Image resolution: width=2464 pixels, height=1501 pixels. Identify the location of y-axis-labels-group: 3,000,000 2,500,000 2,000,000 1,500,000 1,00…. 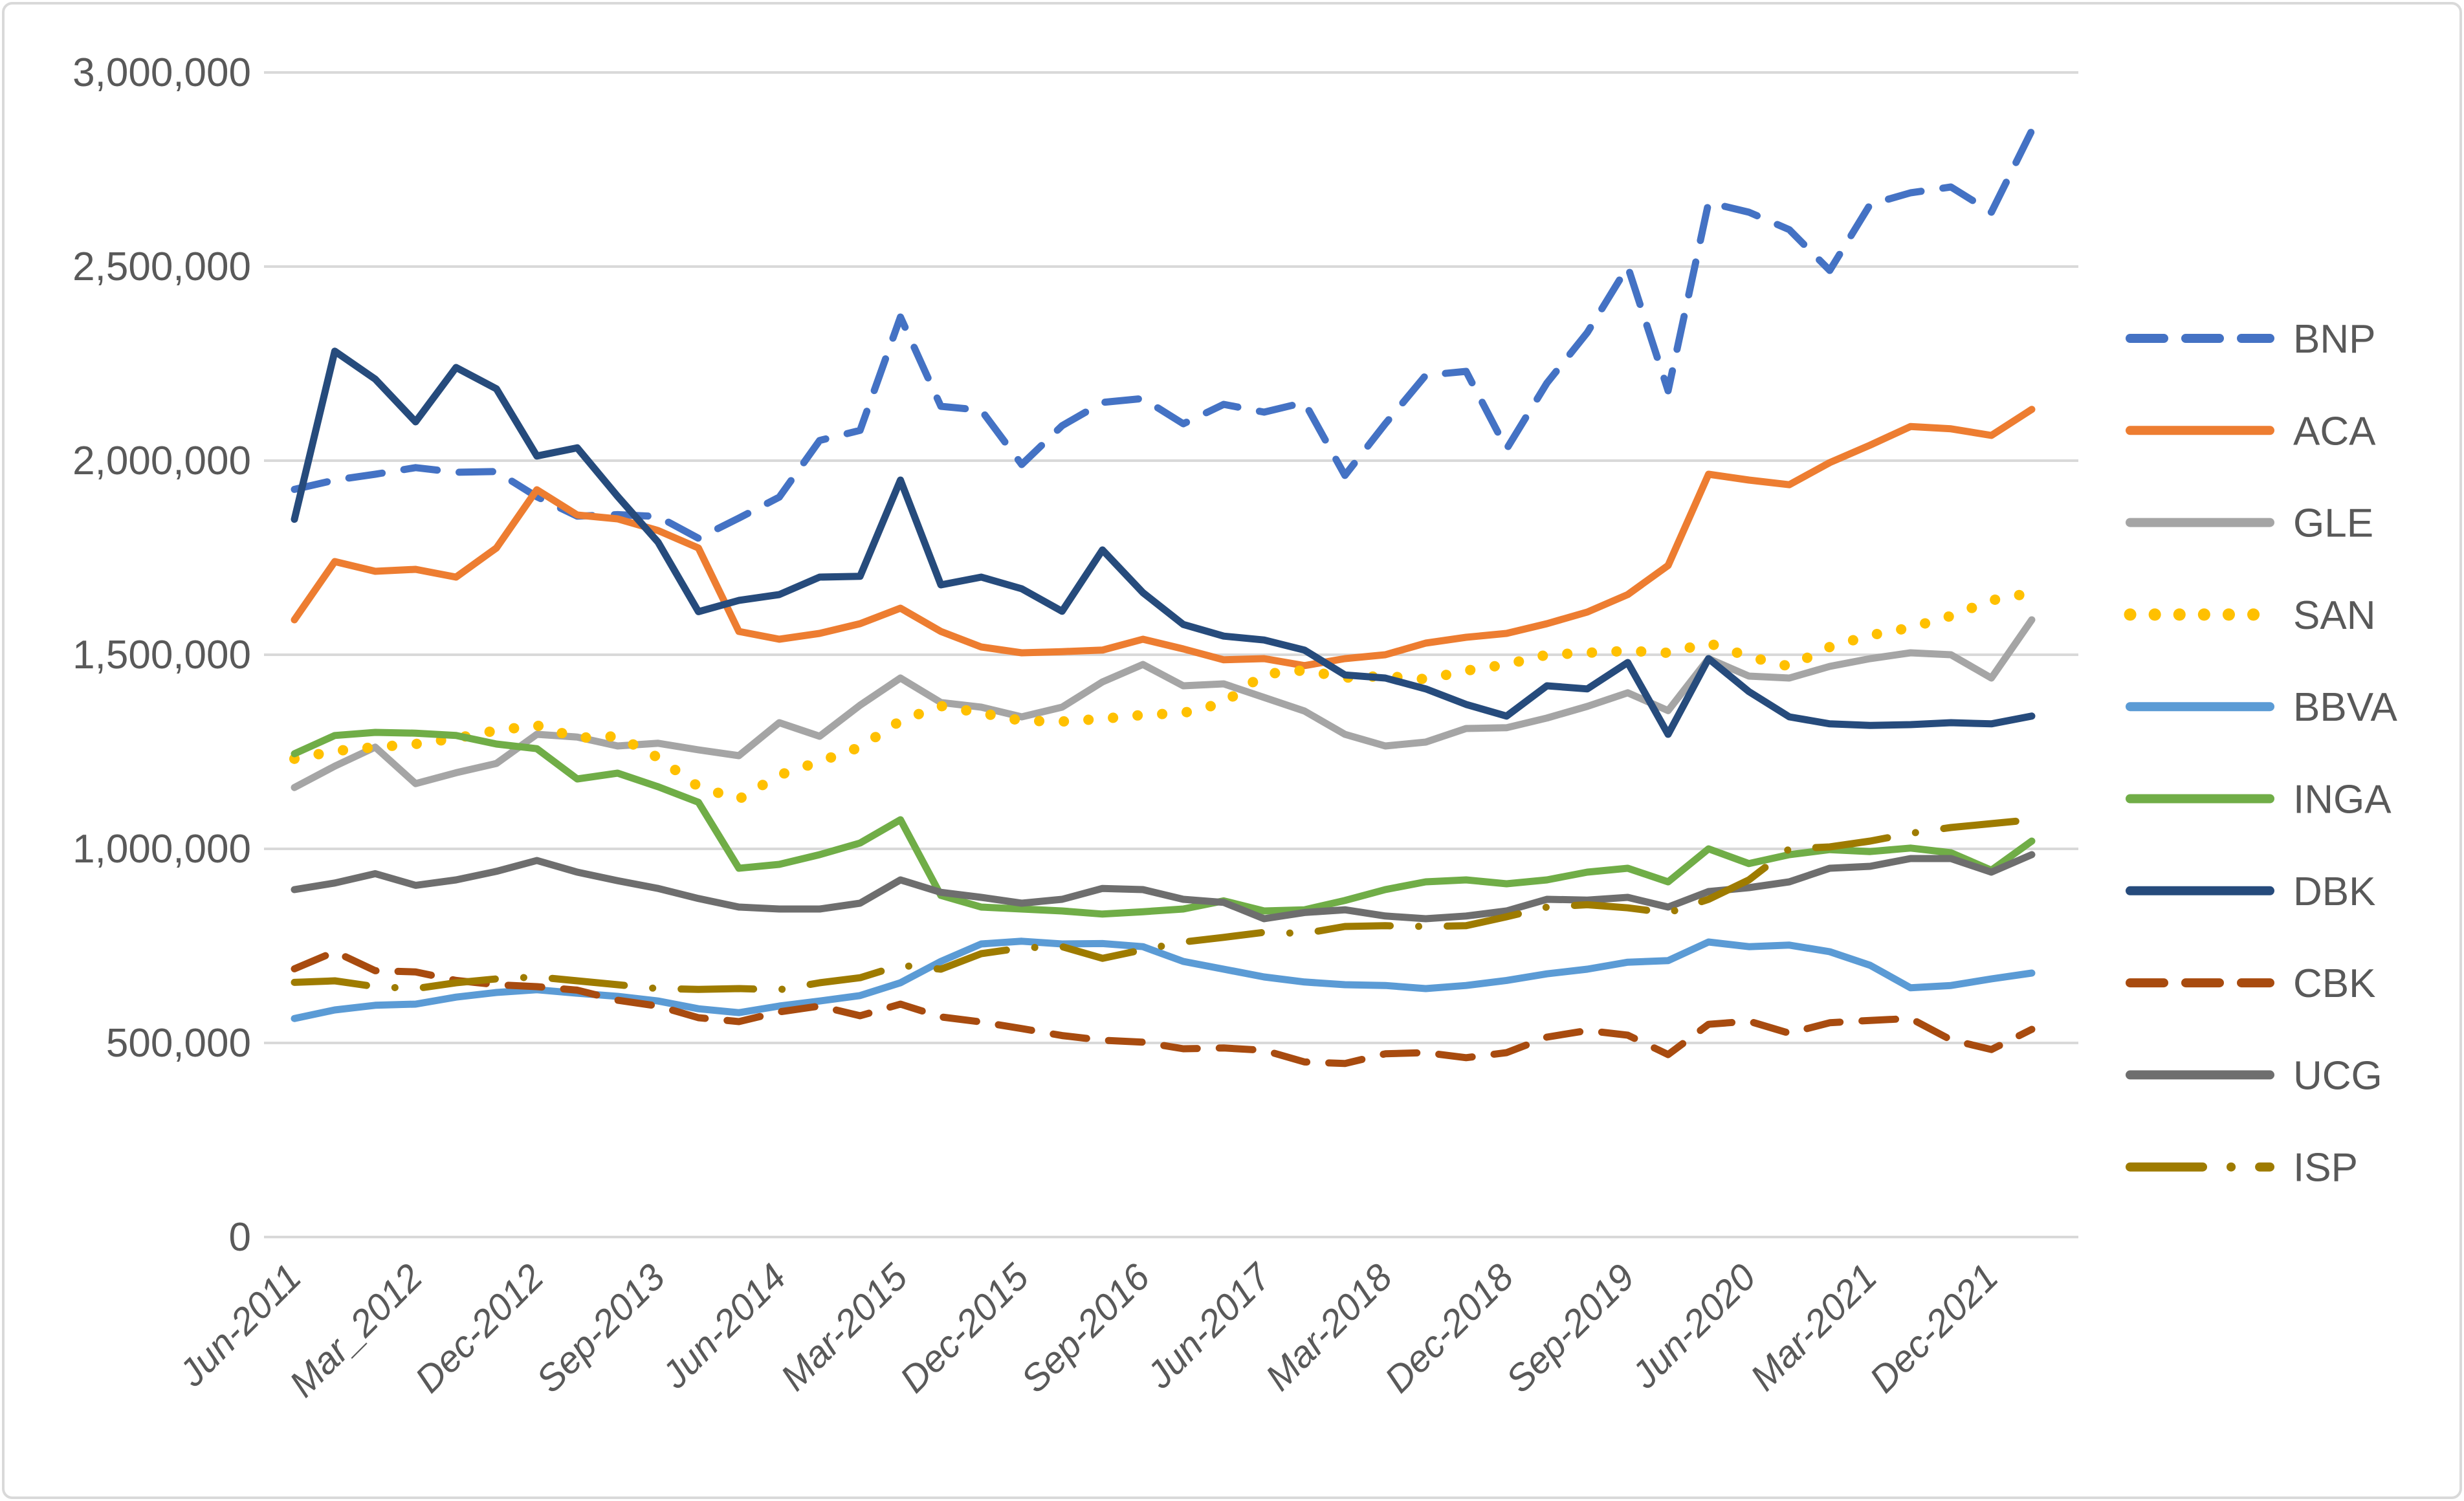
(161, 655).